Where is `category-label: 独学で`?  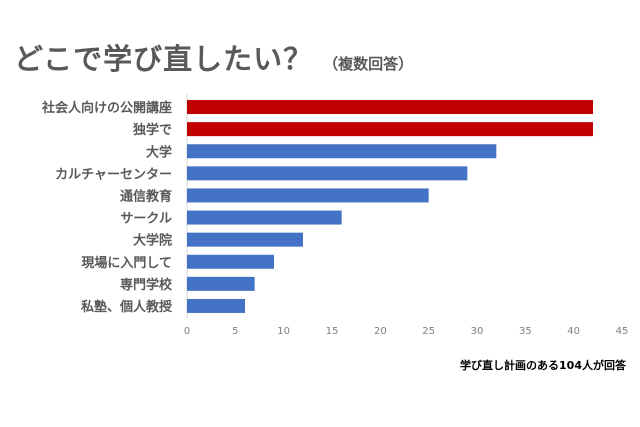 category-label: 独学で is located at coordinates (152, 130).